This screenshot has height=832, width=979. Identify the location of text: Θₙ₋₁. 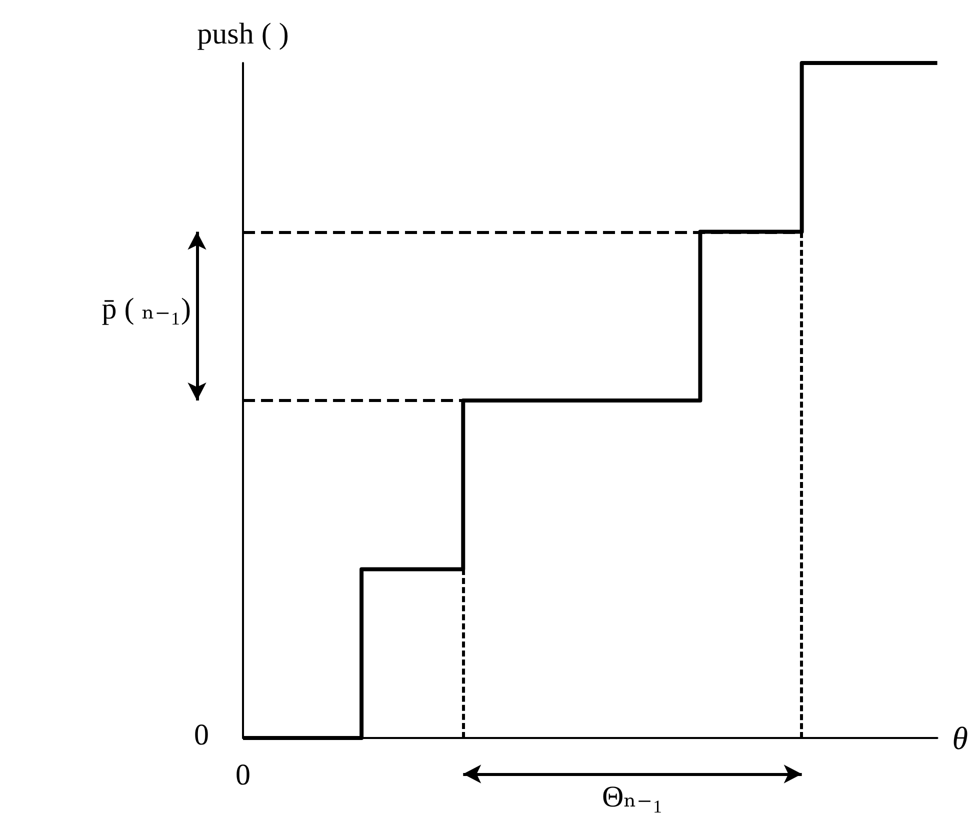
(632, 797).